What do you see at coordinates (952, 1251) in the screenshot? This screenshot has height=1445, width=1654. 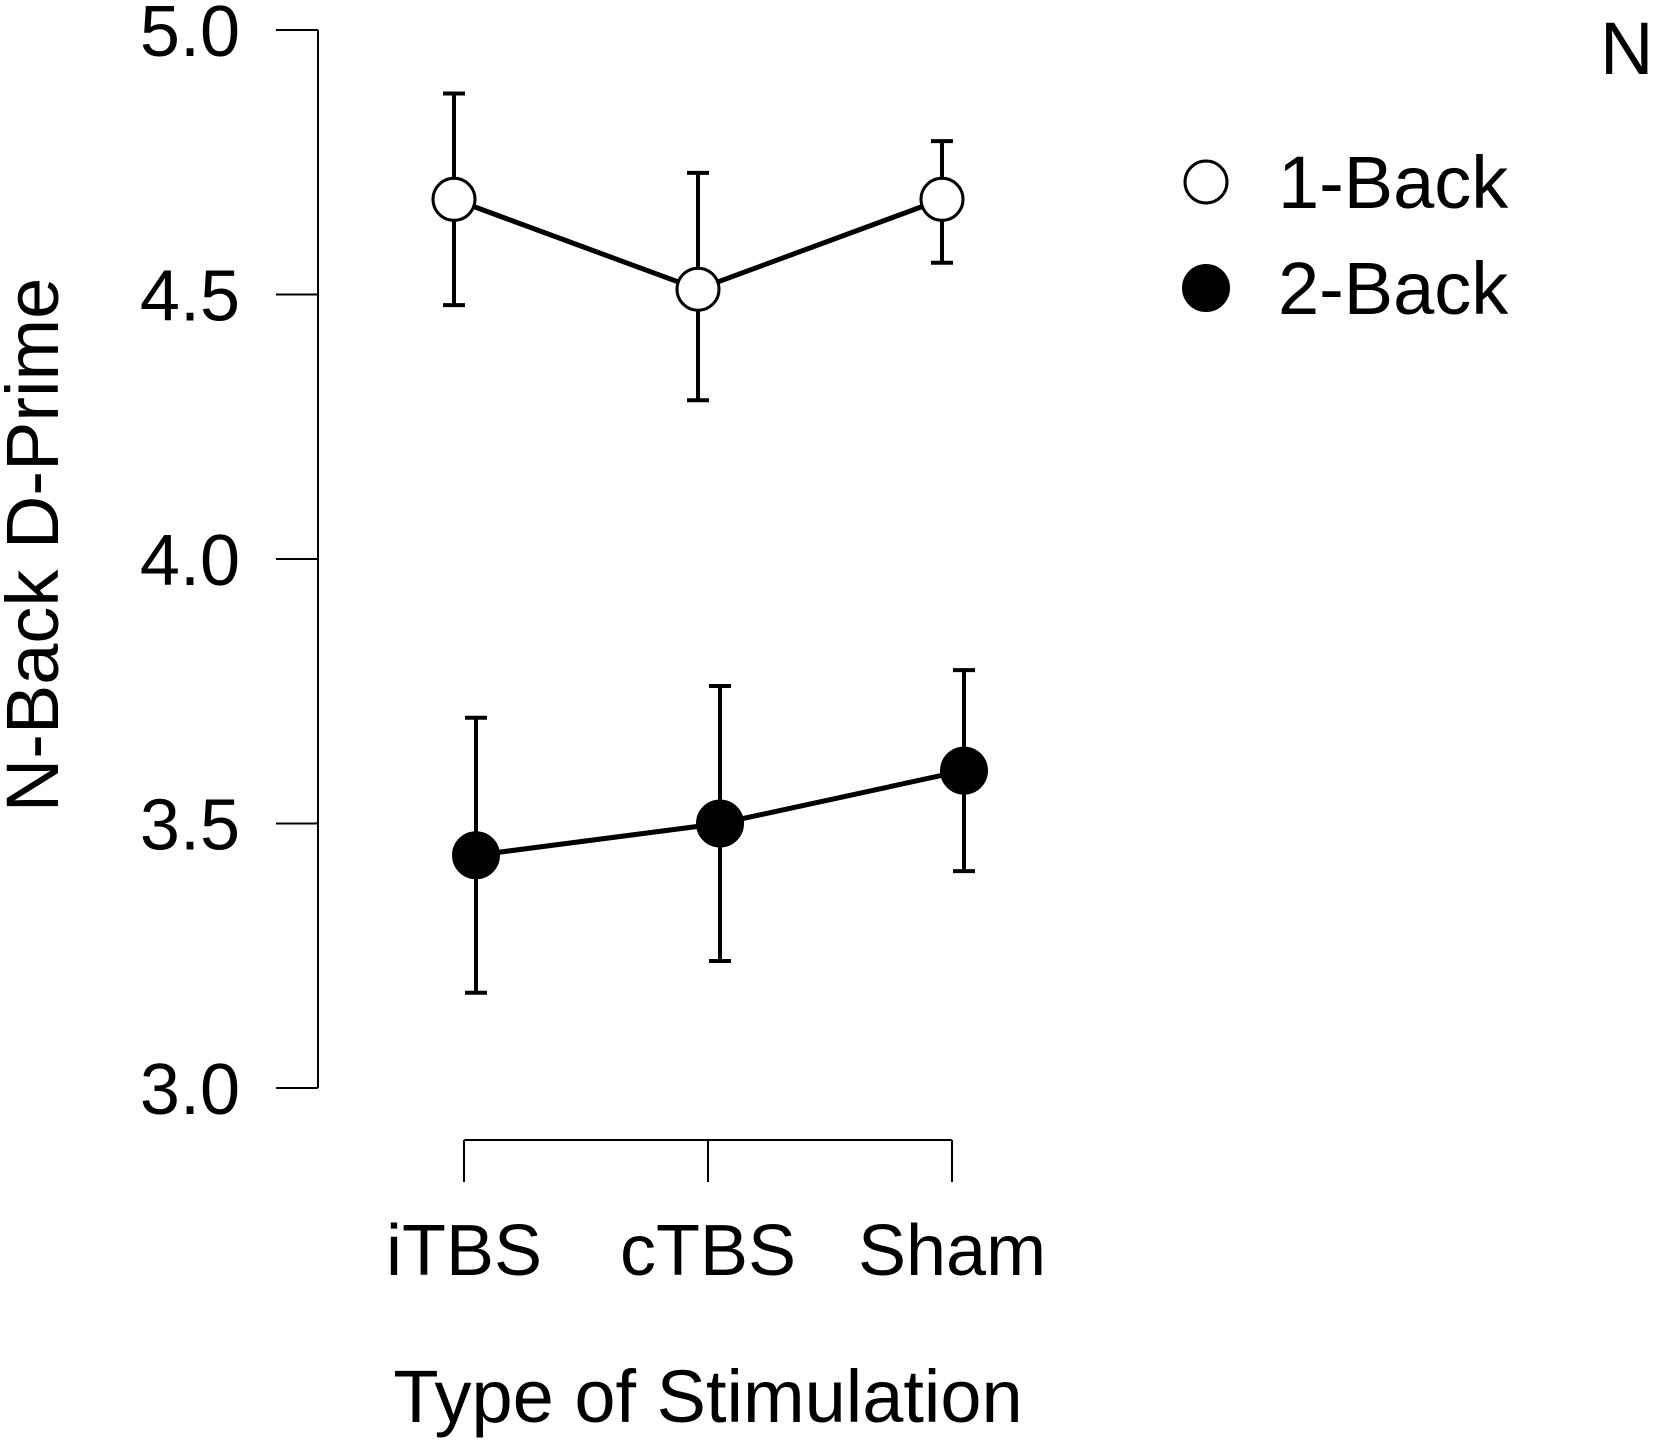 I see `x-tick-label-sham: Sham` at bounding box center [952, 1251].